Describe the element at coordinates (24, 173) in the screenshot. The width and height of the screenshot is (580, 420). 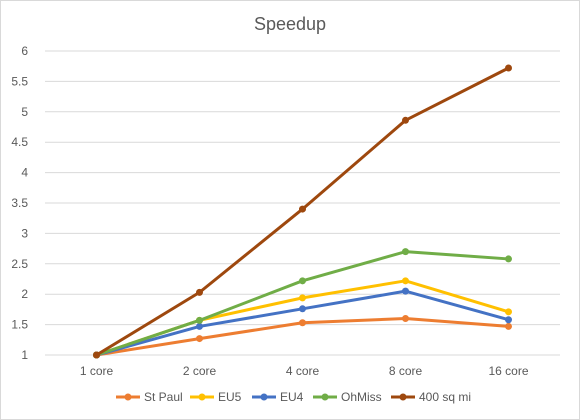
I see `y-tick-label: 4` at that location.